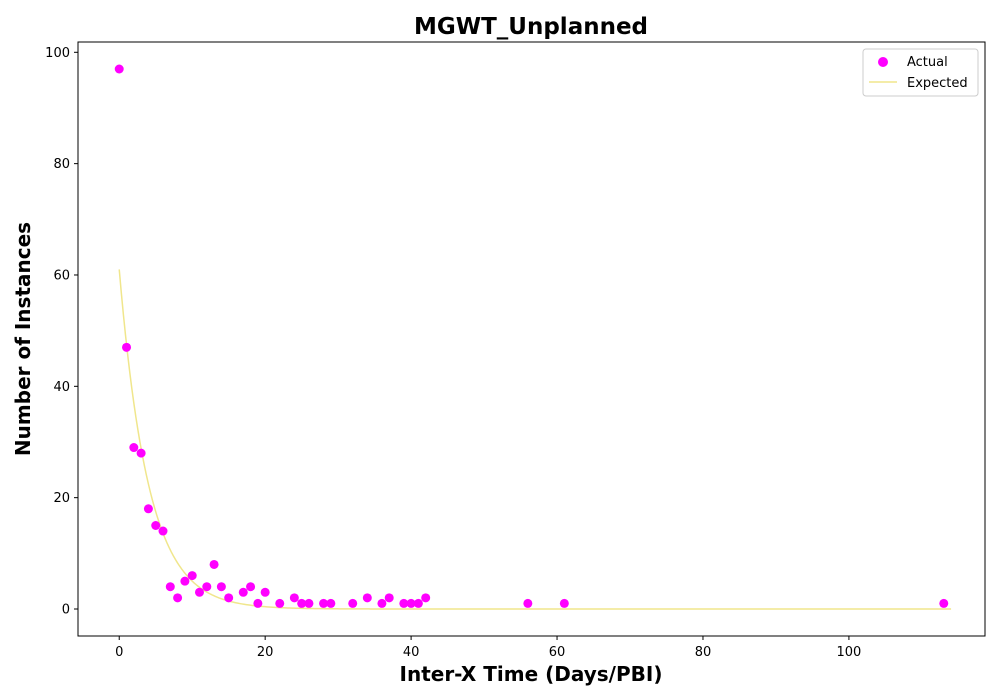  Describe the element at coordinates (531, 27) in the screenshot. I see `chart-title: MGWT_Unplanned` at that location.